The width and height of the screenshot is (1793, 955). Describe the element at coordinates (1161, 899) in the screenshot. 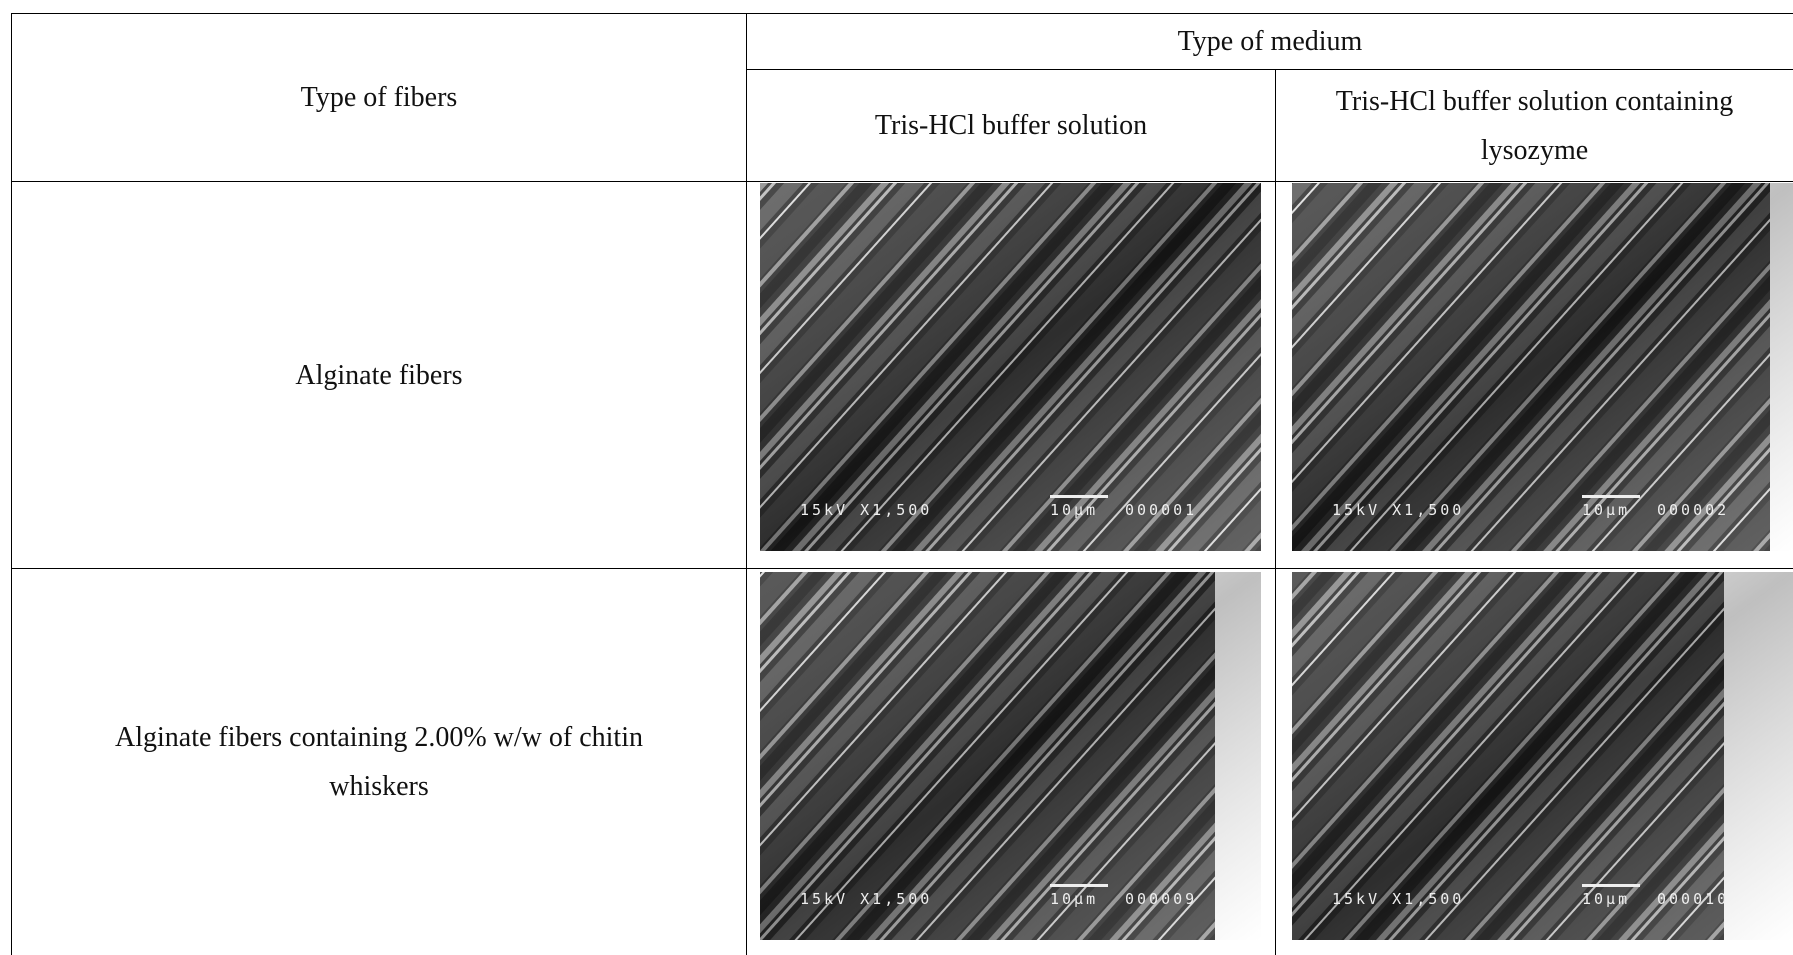

I see `sem-id: 000009` at that location.